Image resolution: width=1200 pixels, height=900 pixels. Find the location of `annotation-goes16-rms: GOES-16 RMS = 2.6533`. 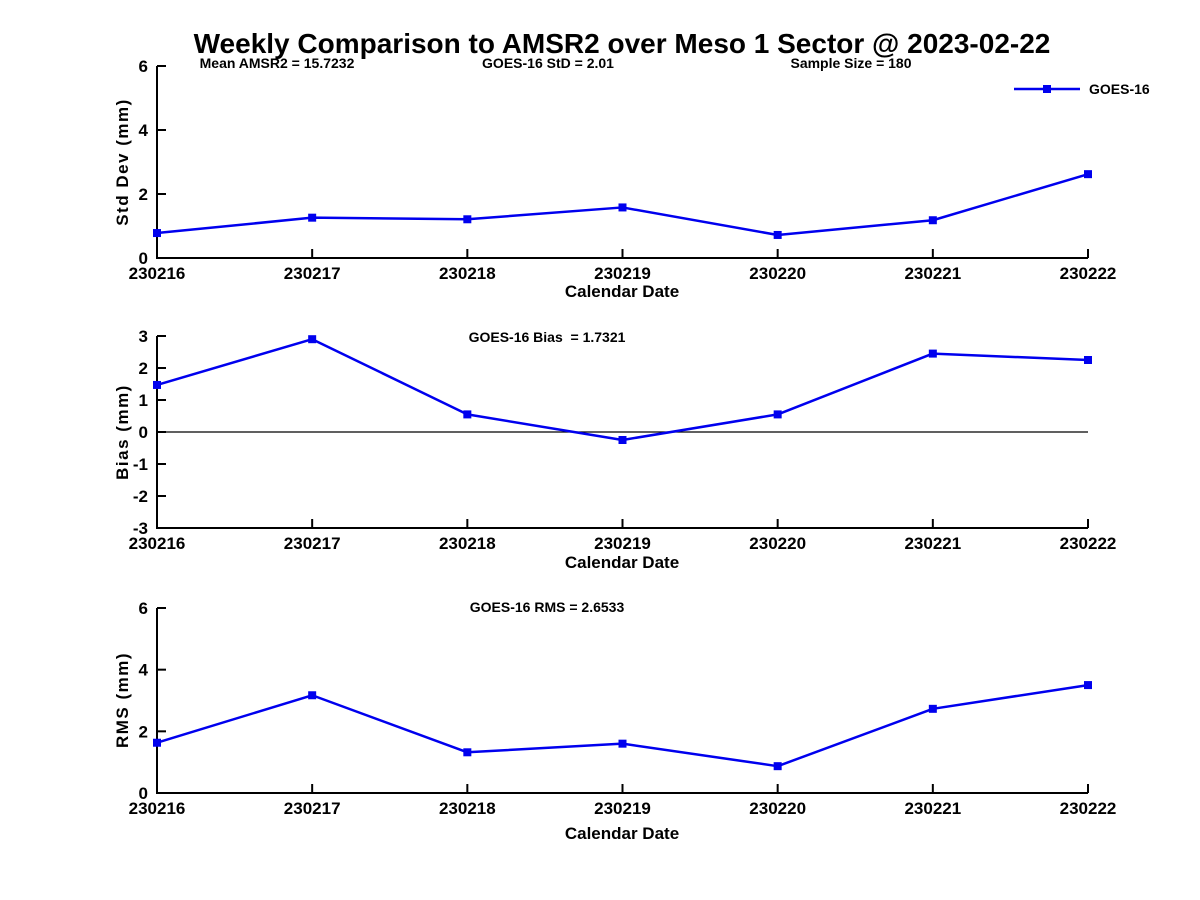

annotation-goes16-rms: GOES-16 RMS = 2.6533 is located at coordinates (547, 607).